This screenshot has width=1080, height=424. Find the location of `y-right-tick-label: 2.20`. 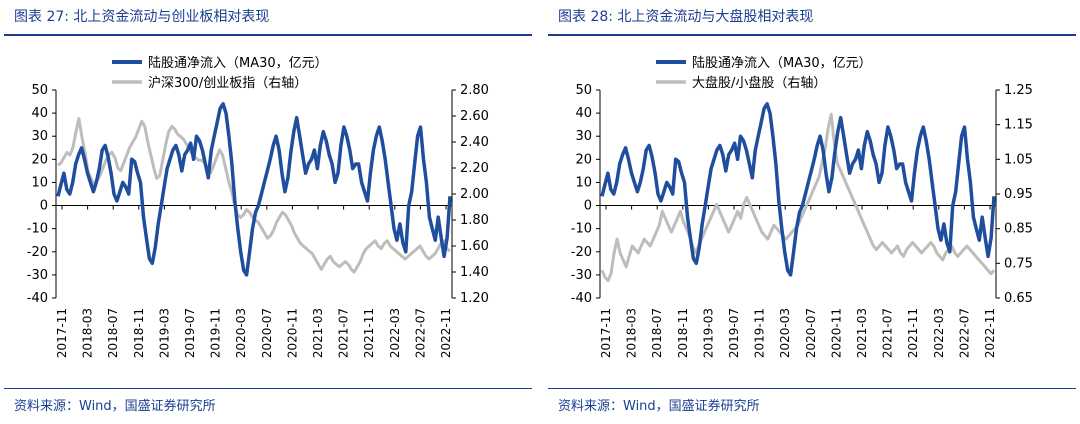

y-right-tick-label: 2.20 is located at coordinates (474, 168).